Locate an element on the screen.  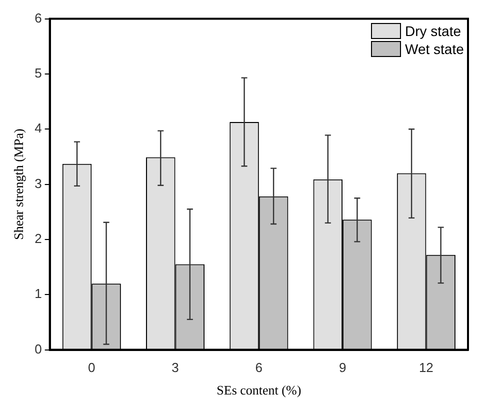
y-tick-label: 0 is located at coordinates (38, 348).